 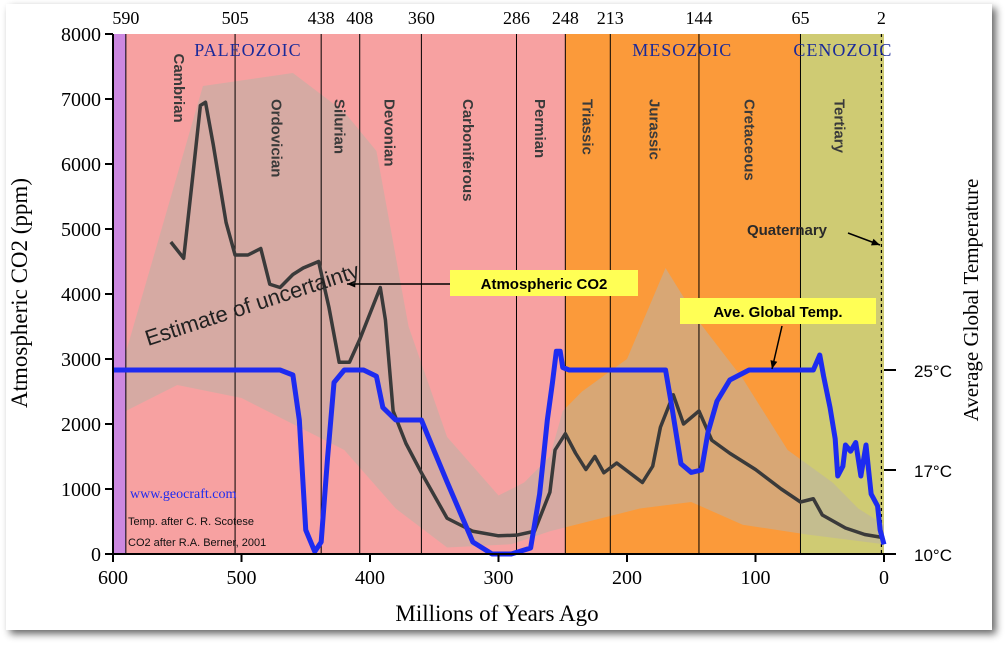 What do you see at coordinates (499, 18) in the screenshot?
I see `boundary-age-labels: 590 505 438 408 360 286 248 213 144 65 2` at bounding box center [499, 18].